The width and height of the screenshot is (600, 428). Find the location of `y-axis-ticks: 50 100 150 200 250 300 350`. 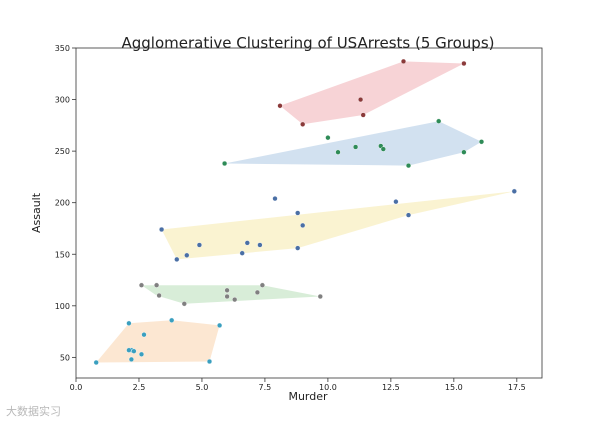

y-axis-ticks: 50 100 150 200 250 300 350 is located at coordinates (65, 203).